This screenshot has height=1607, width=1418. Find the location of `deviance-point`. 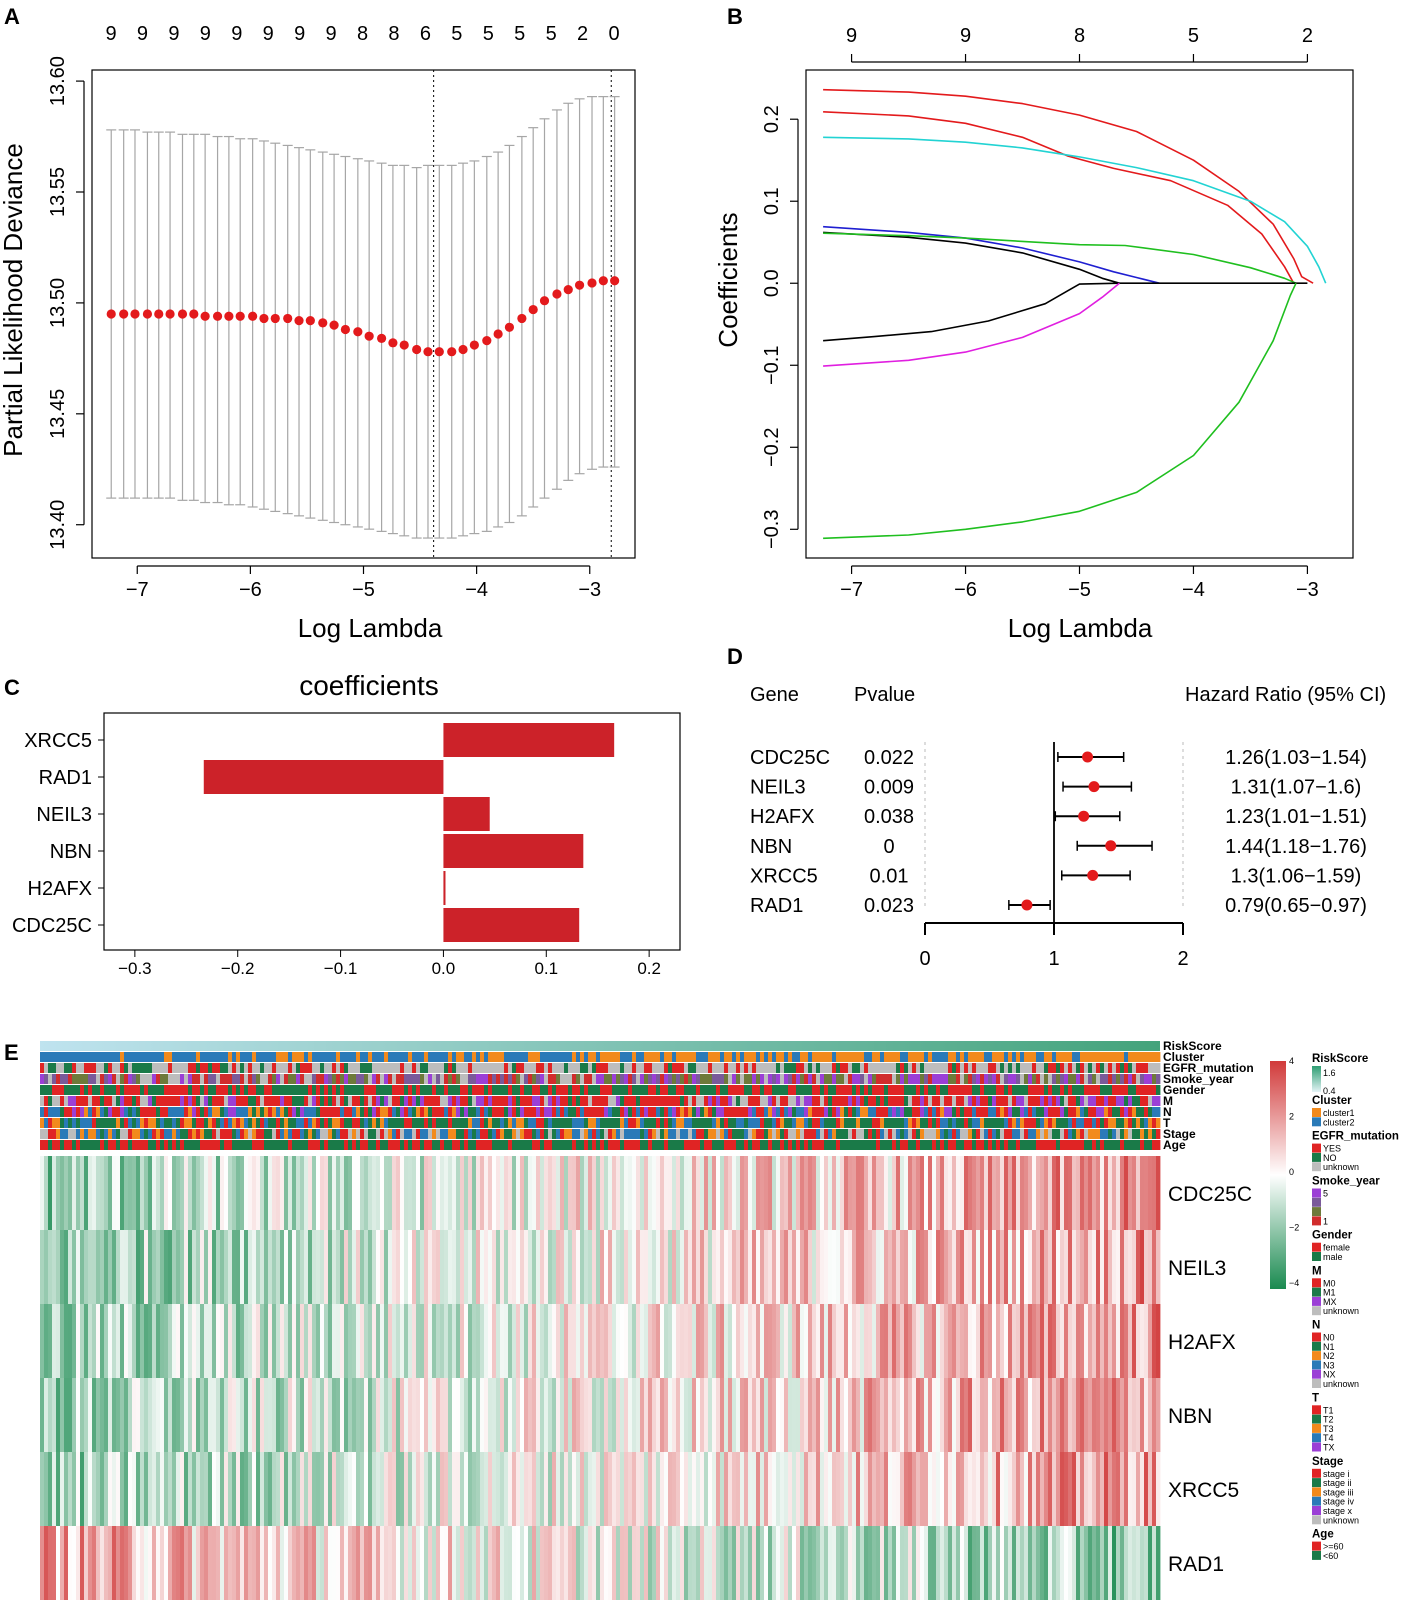

deviance-point is located at coordinates (498, 334).